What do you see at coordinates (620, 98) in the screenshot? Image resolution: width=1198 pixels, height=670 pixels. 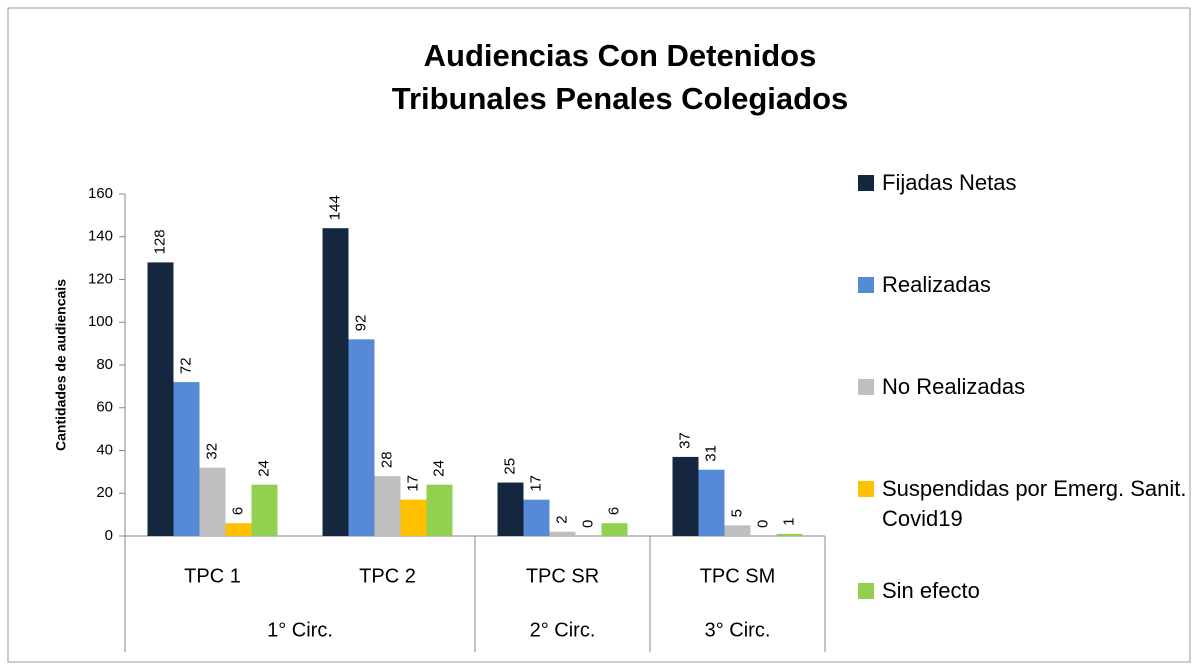 I see `chart-title: Tribunales Penales Colegiados` at bounding box center [620, 98].